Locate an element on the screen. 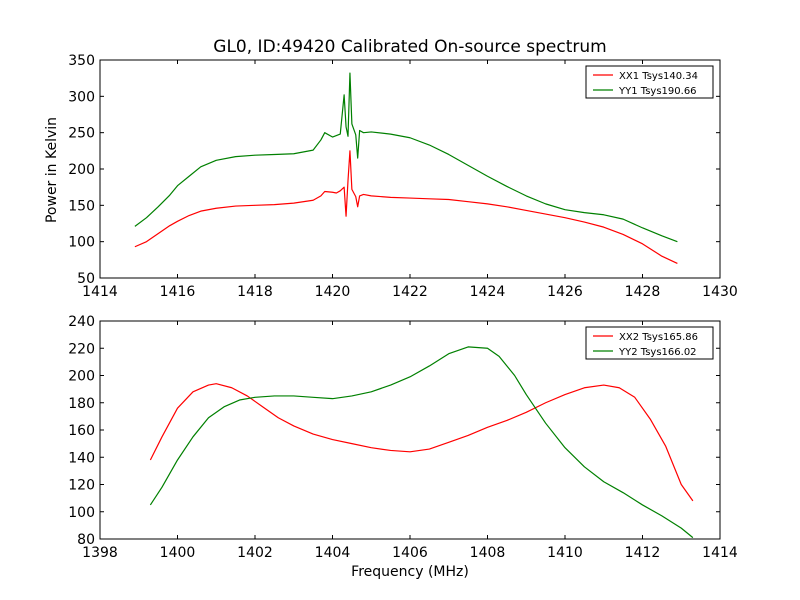 The image size is (800, 600). bottom-legend-label-1: XX2 Tsys165.86 is located at coordinates (658, 337).